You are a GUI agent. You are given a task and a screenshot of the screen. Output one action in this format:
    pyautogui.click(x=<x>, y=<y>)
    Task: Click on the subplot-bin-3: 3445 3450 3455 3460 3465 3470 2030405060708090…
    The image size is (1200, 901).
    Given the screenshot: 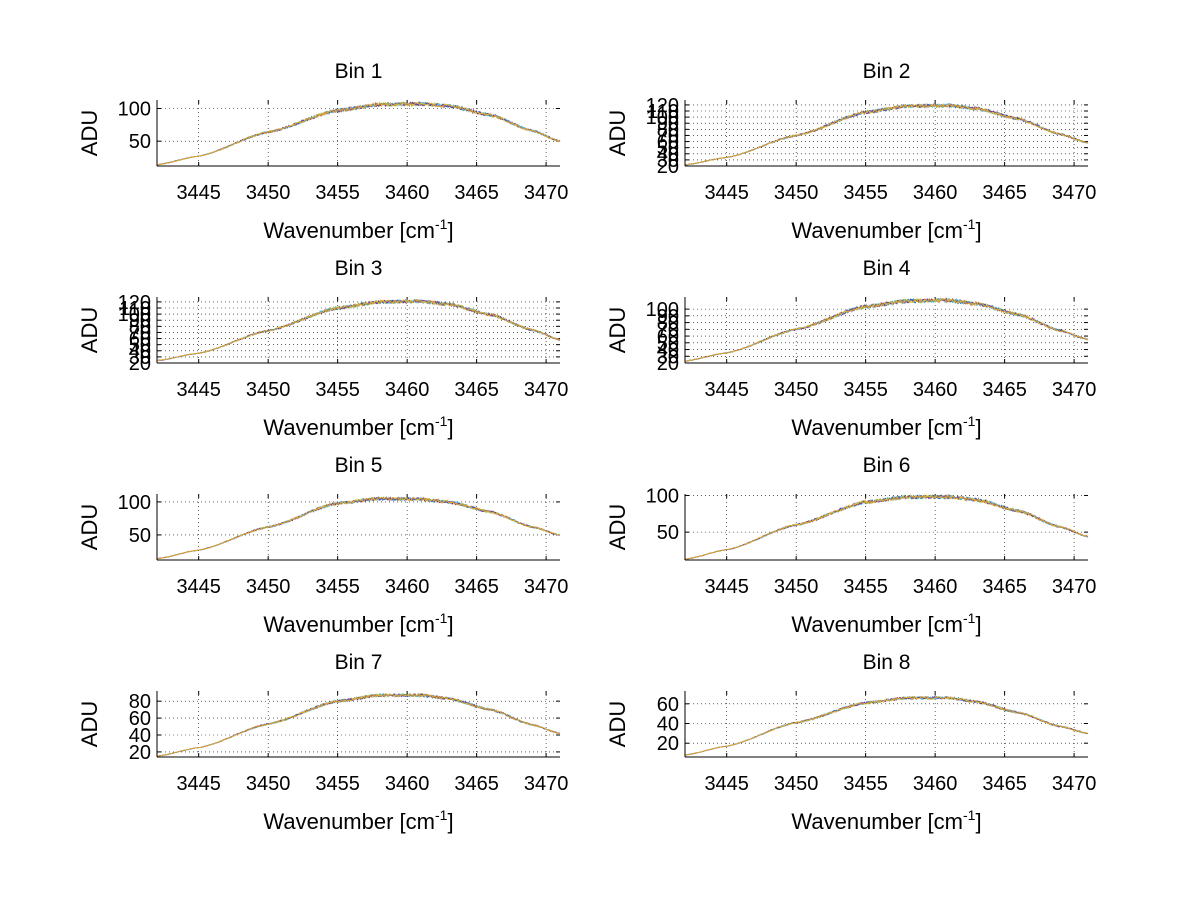 What is the action you would take?
    pyautogui.click(x=322, y=348)
    